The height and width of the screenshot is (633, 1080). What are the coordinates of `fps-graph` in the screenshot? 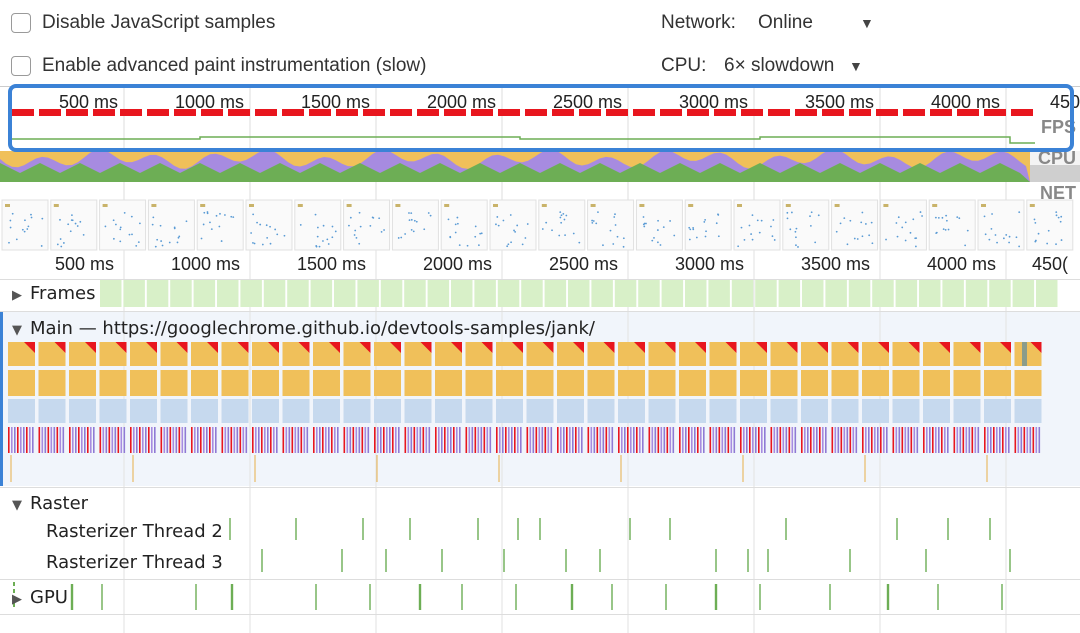 It's located at (522, 112).